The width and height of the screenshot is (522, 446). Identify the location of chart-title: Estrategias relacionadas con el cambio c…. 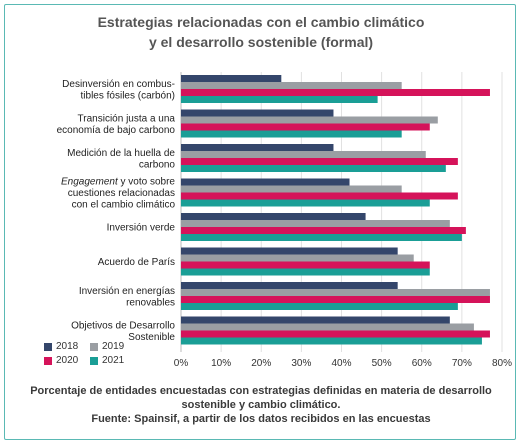
(261, 32).